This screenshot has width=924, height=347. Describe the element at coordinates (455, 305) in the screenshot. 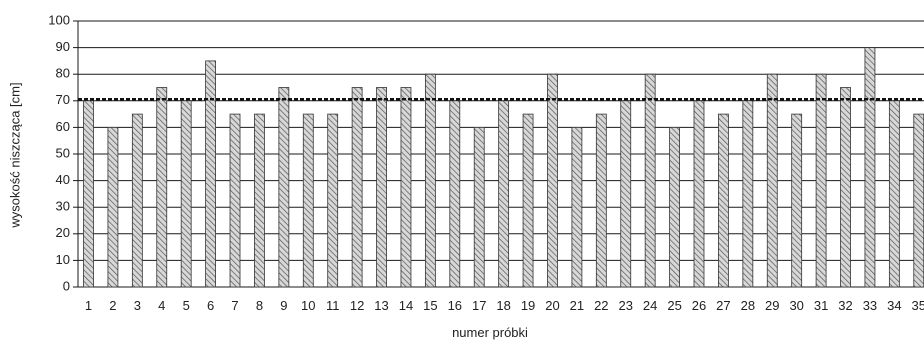

I see `x-tick-label: 16` at that location.